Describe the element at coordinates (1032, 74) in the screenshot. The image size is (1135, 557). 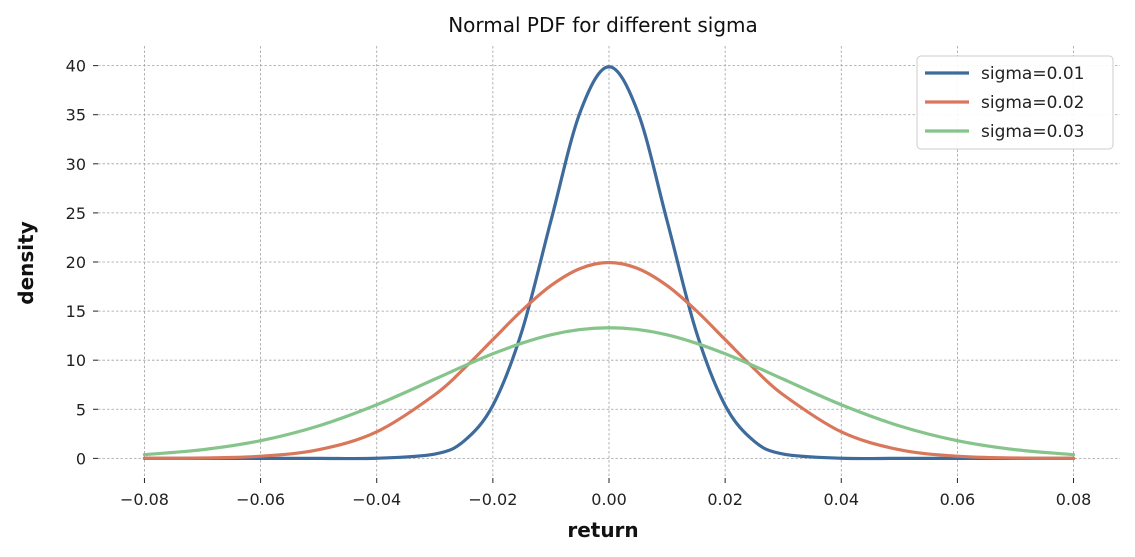
I see `legend-label: sigma=0.01` at that location.